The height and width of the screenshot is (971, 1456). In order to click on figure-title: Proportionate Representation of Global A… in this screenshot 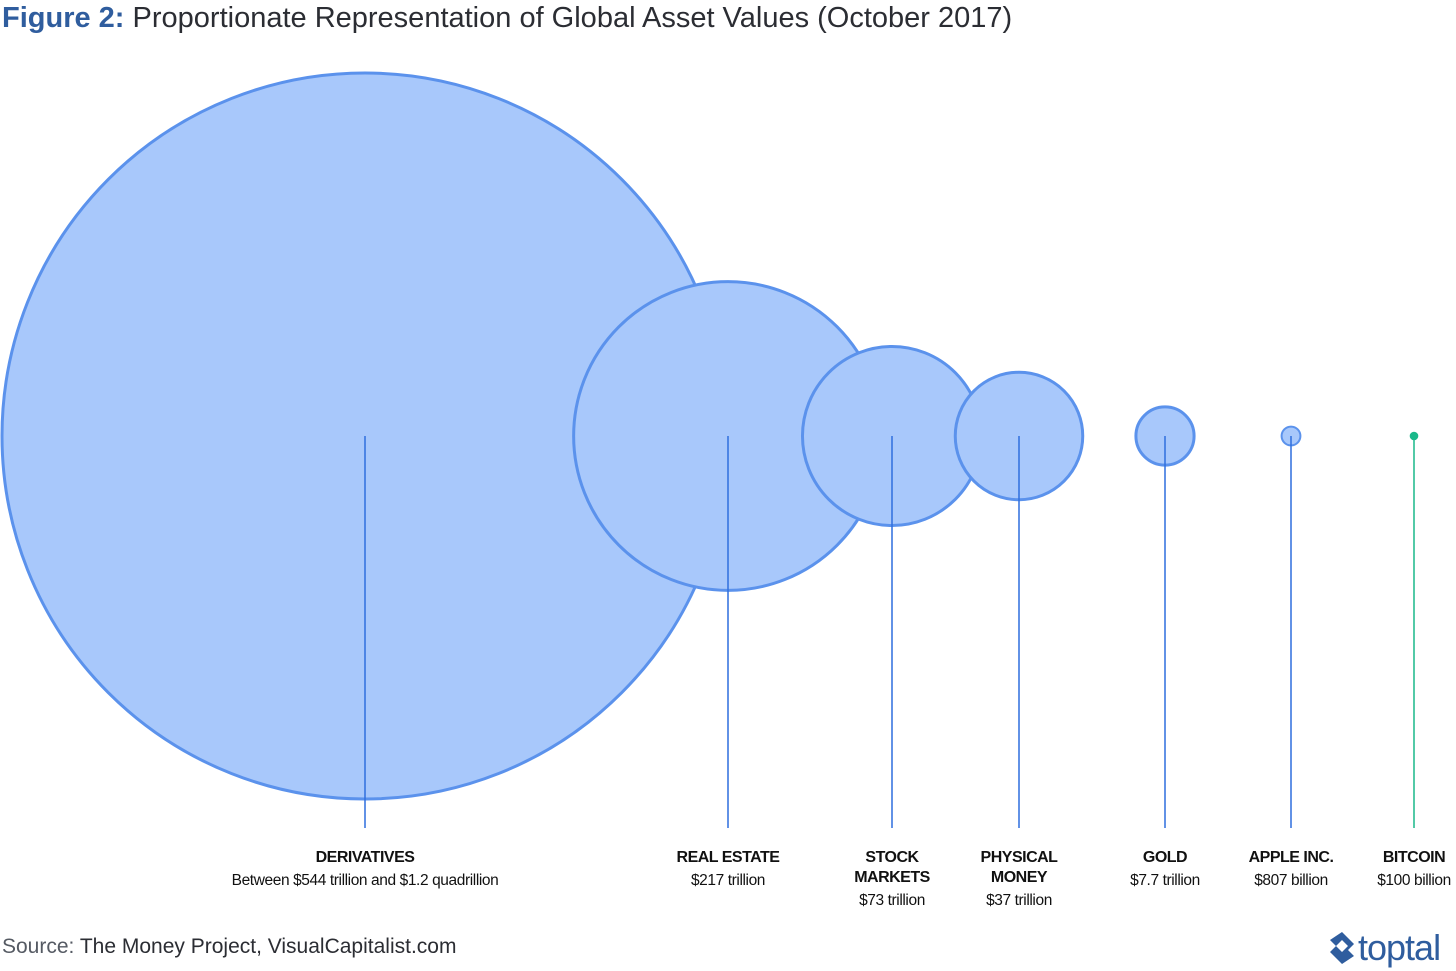, I will do `click(572, 18)`.